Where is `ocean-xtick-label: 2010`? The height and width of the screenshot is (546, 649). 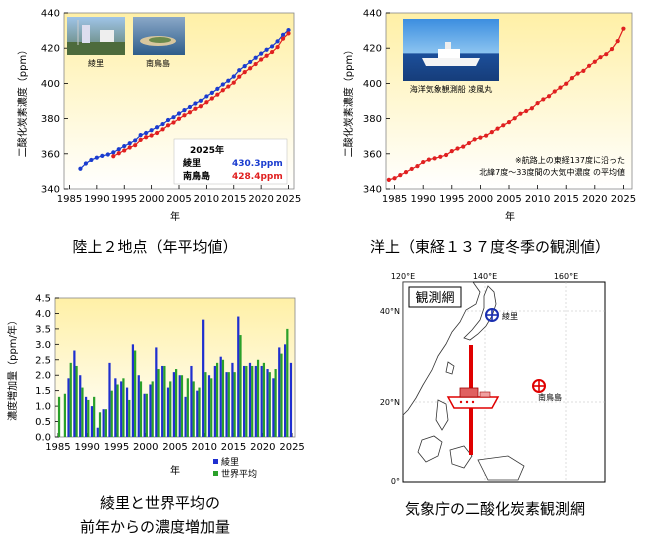 ocean-xtick-label: 2010 is located at coordinates (537, 199).